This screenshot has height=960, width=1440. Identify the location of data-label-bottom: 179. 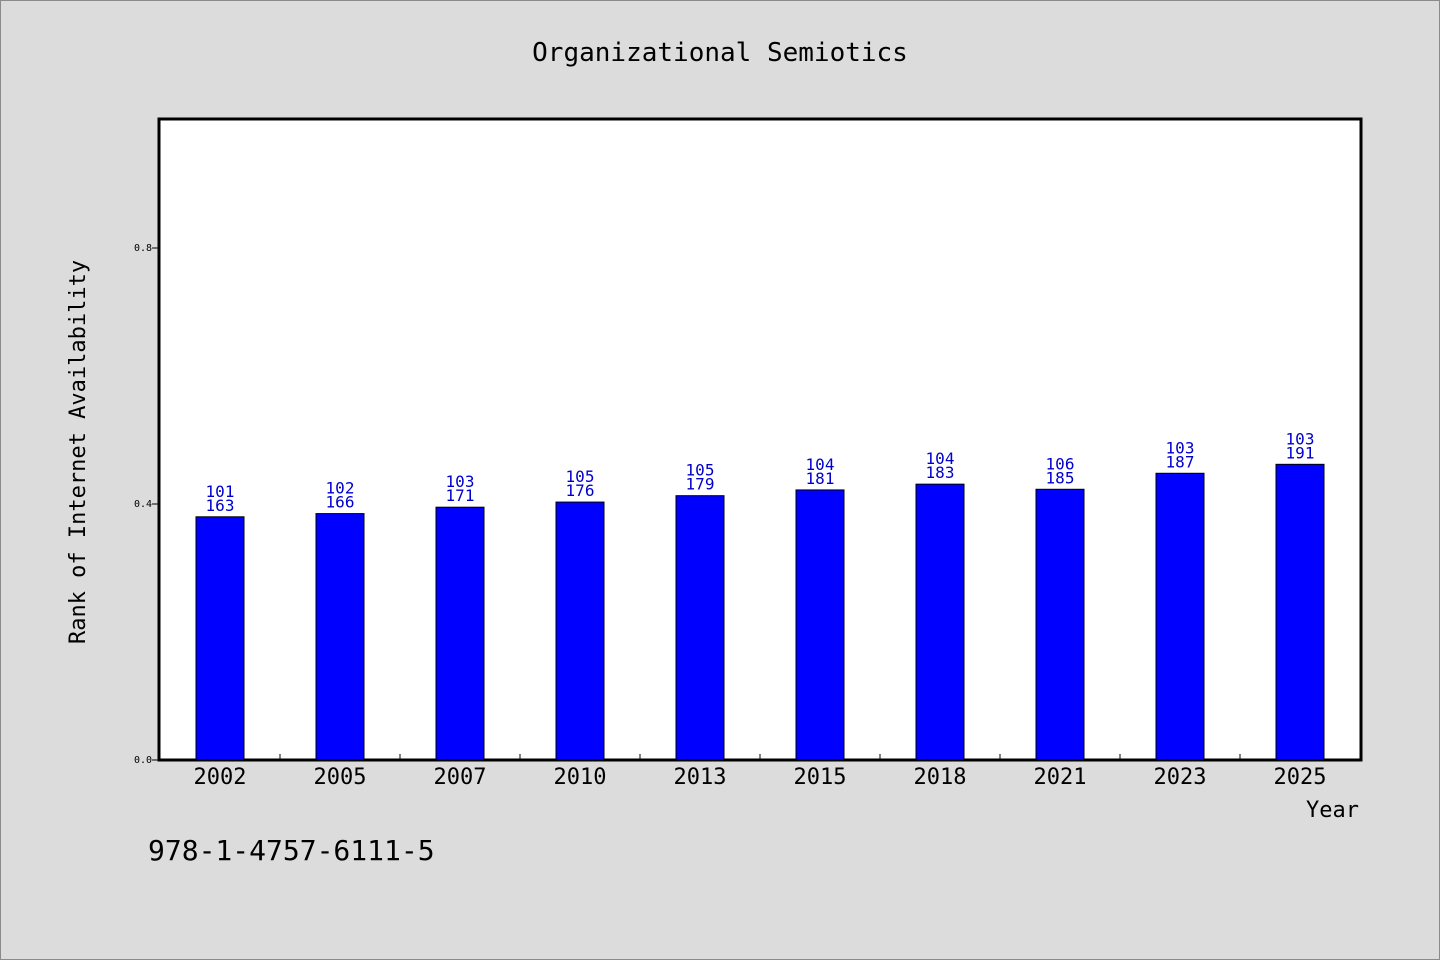
(700, 484).